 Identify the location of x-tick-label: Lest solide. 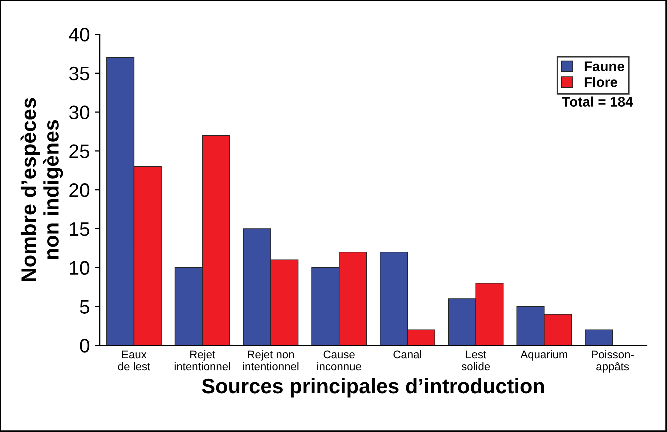
(476, 360).